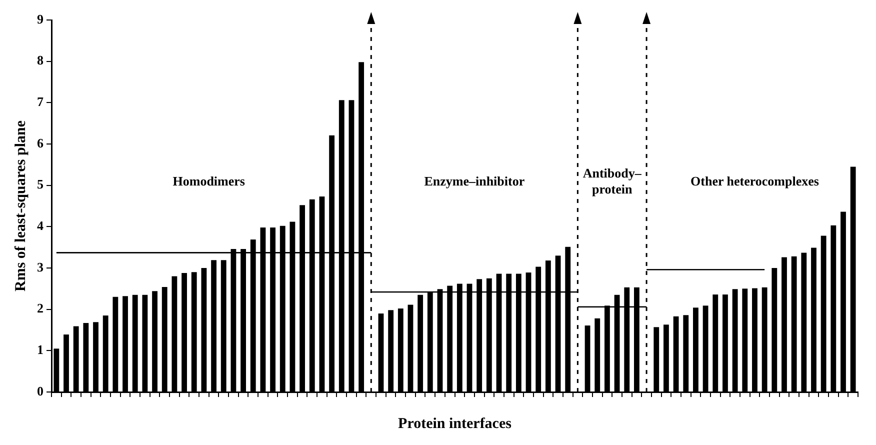 This screenshot has height=445, width=876. I want to click on y-tick-label: 4, so click(40, 226).